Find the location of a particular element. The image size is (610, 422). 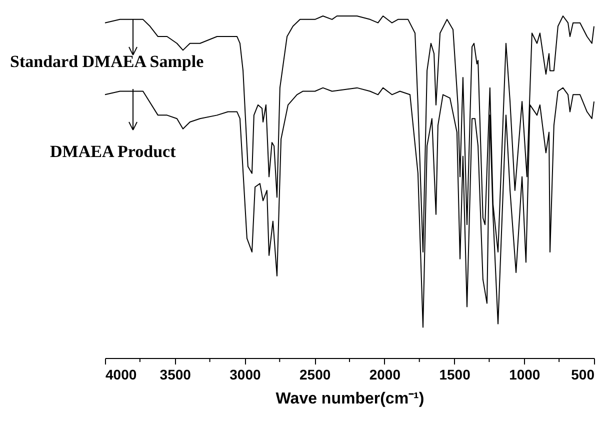

legend-label: DMAEA Product is located at coordinates (113, 151).